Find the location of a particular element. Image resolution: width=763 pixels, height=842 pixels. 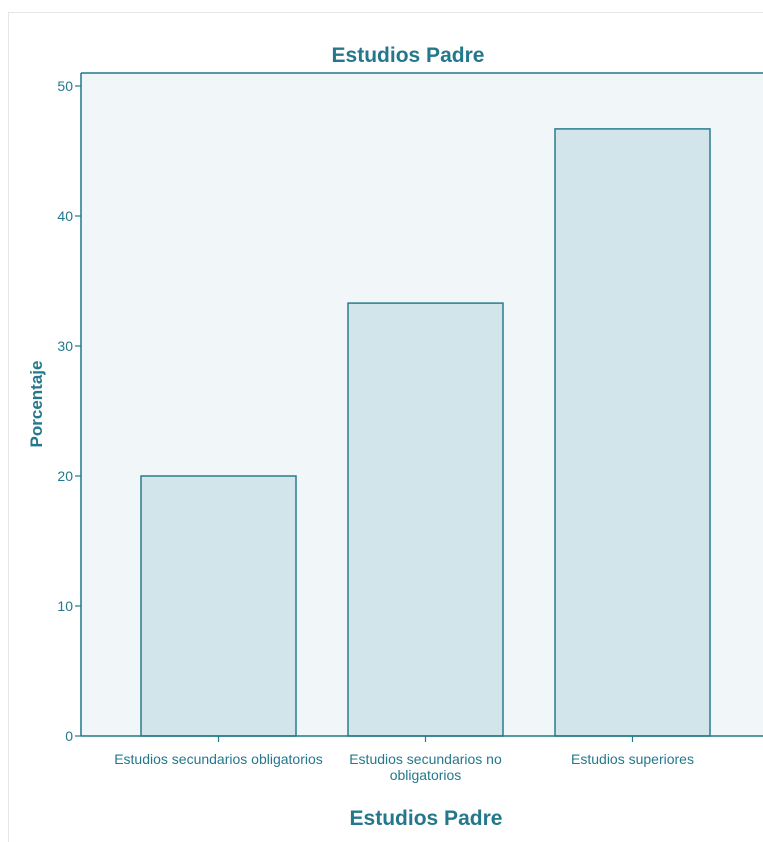

y-tick-label: 20 is located at coordinates (65, 476).